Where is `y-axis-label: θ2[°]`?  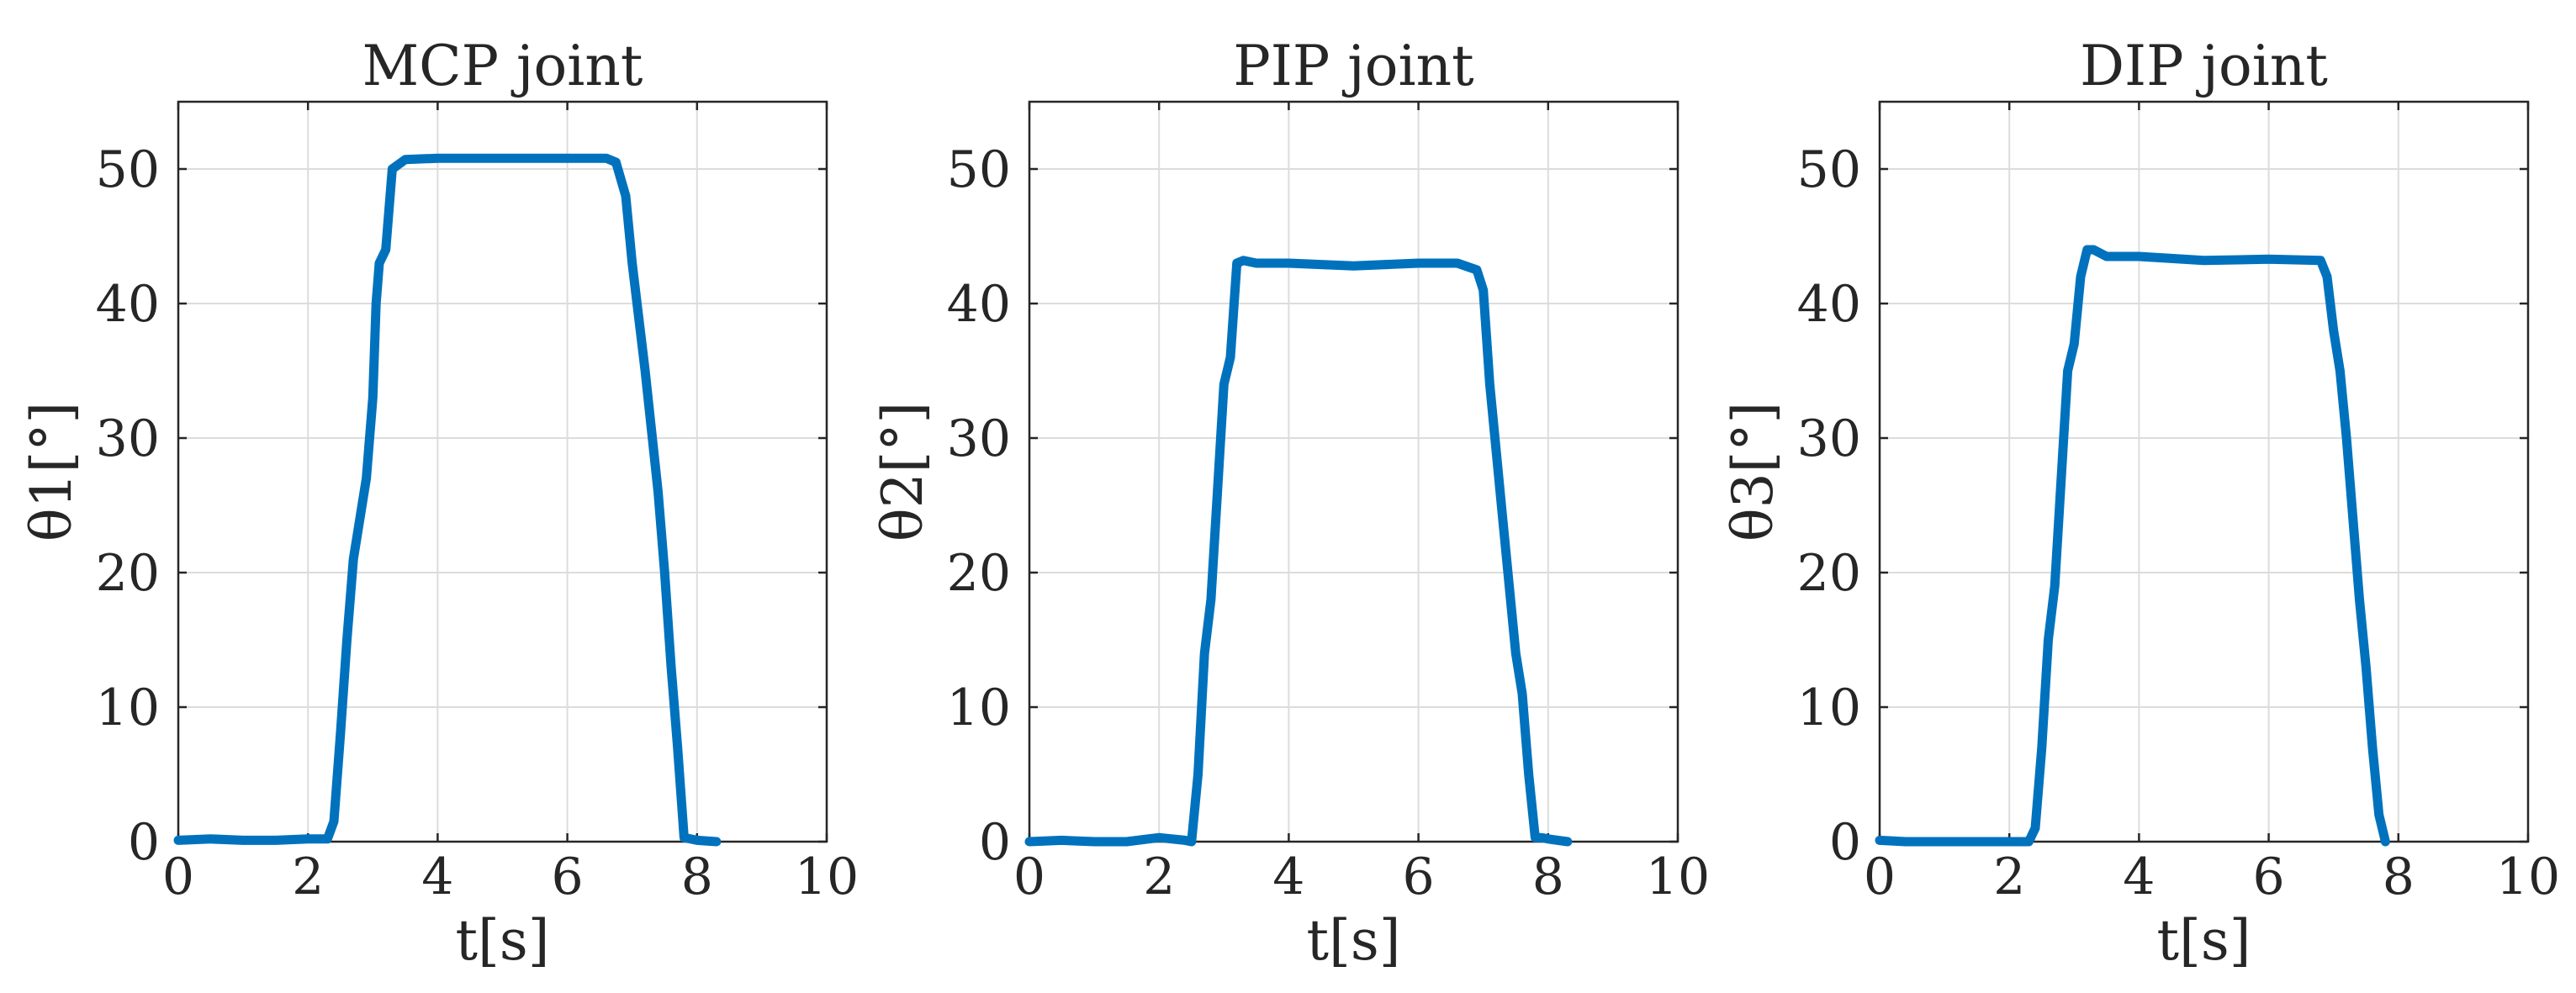 y-axis-label: θ2[°] is located at coordinates (902, 471).